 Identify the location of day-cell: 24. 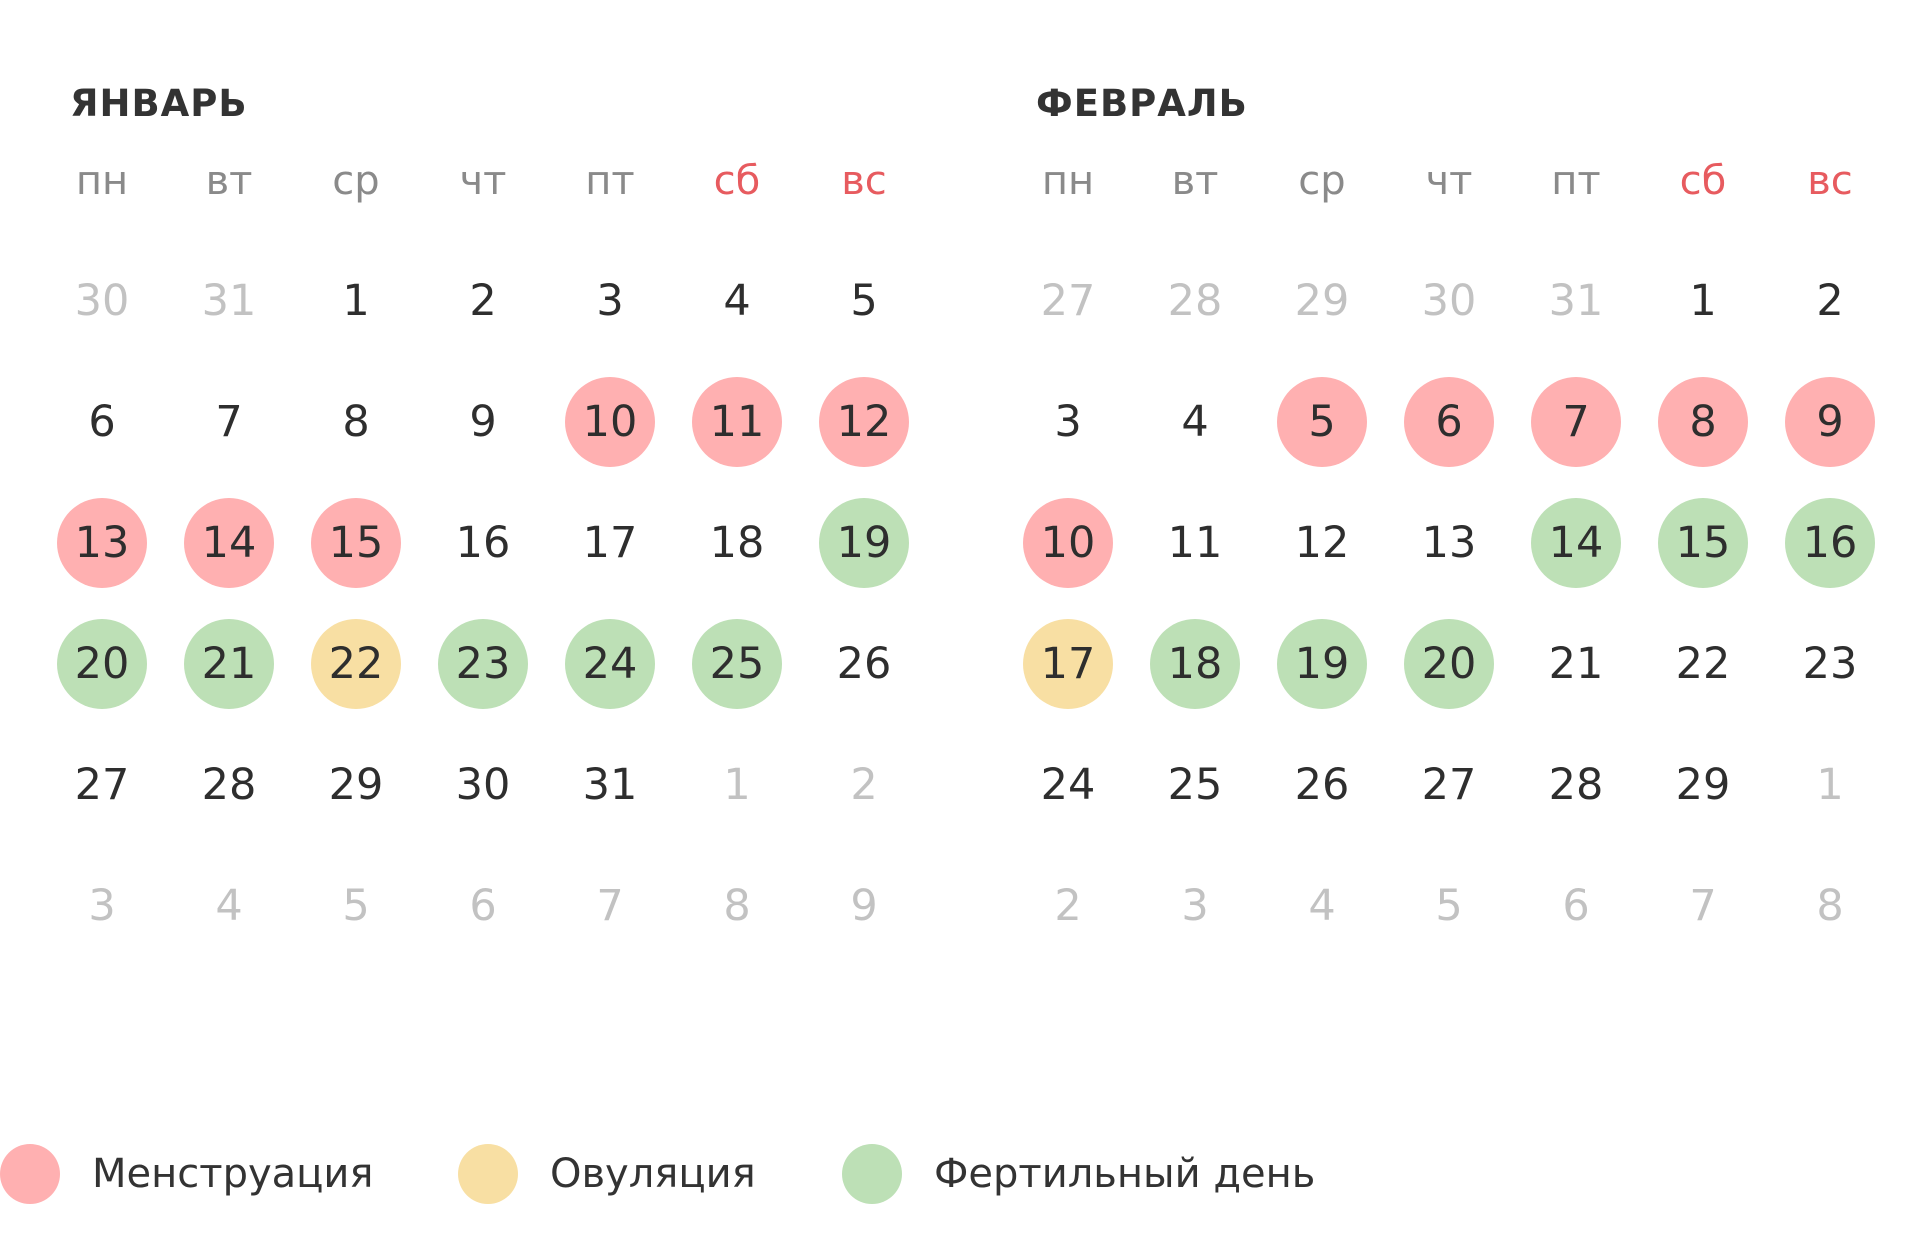
(1068, 785).